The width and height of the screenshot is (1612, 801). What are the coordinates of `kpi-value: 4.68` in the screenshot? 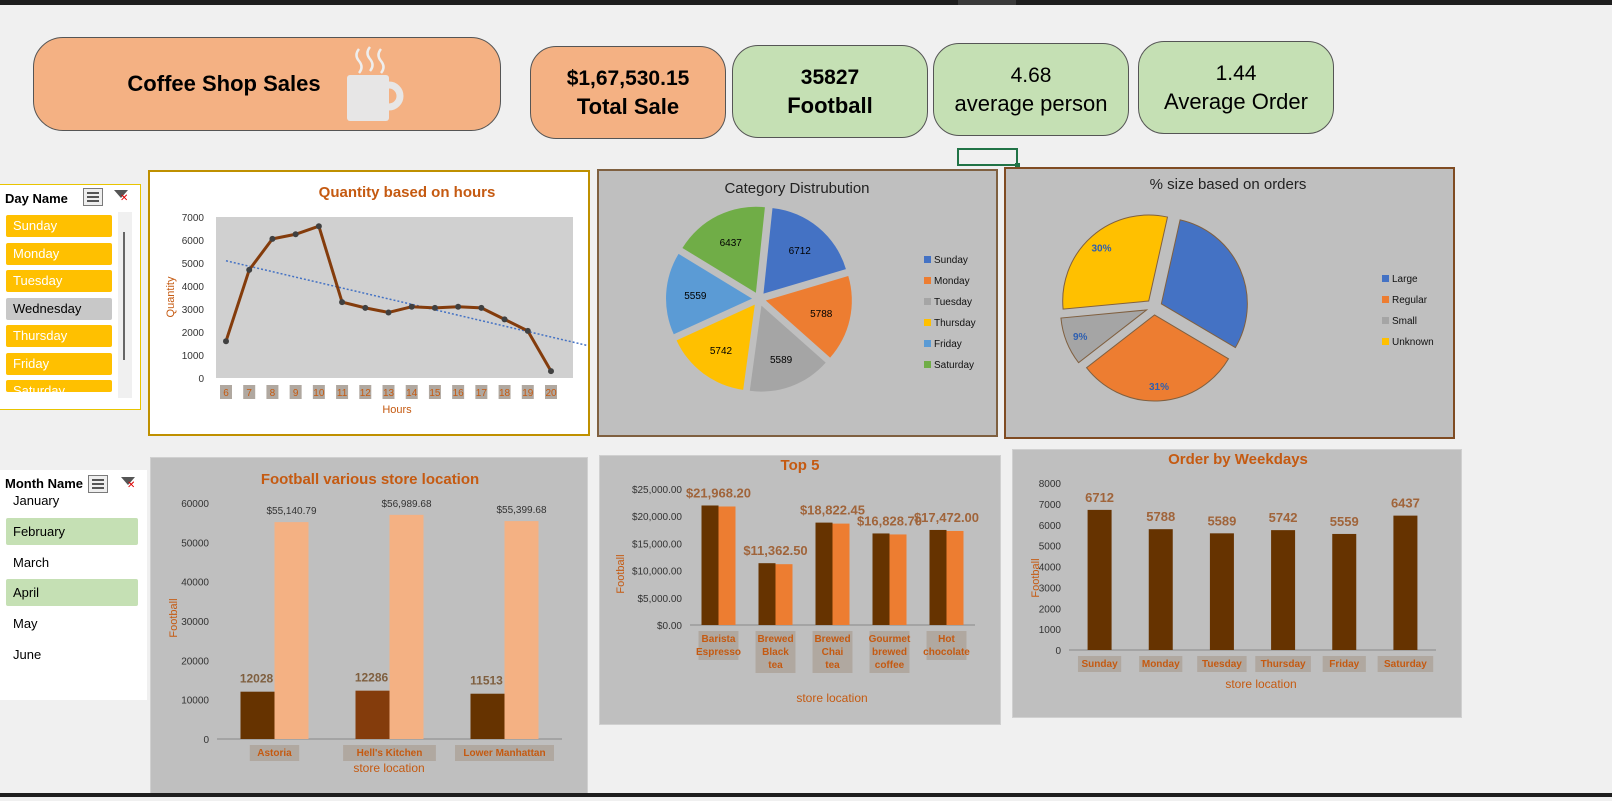 It's located at (1031, 75).